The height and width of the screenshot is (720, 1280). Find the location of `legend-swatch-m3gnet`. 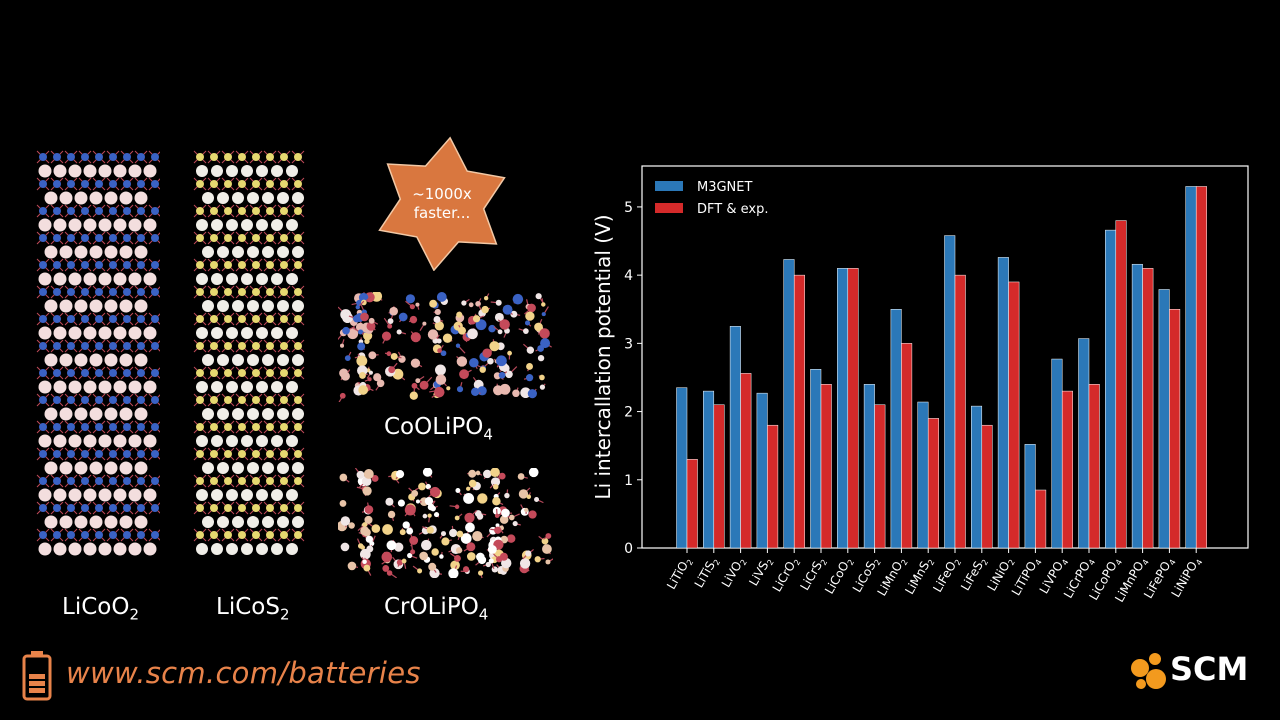

legend-swatch-m3gnet is located at coordinates (669, 186).